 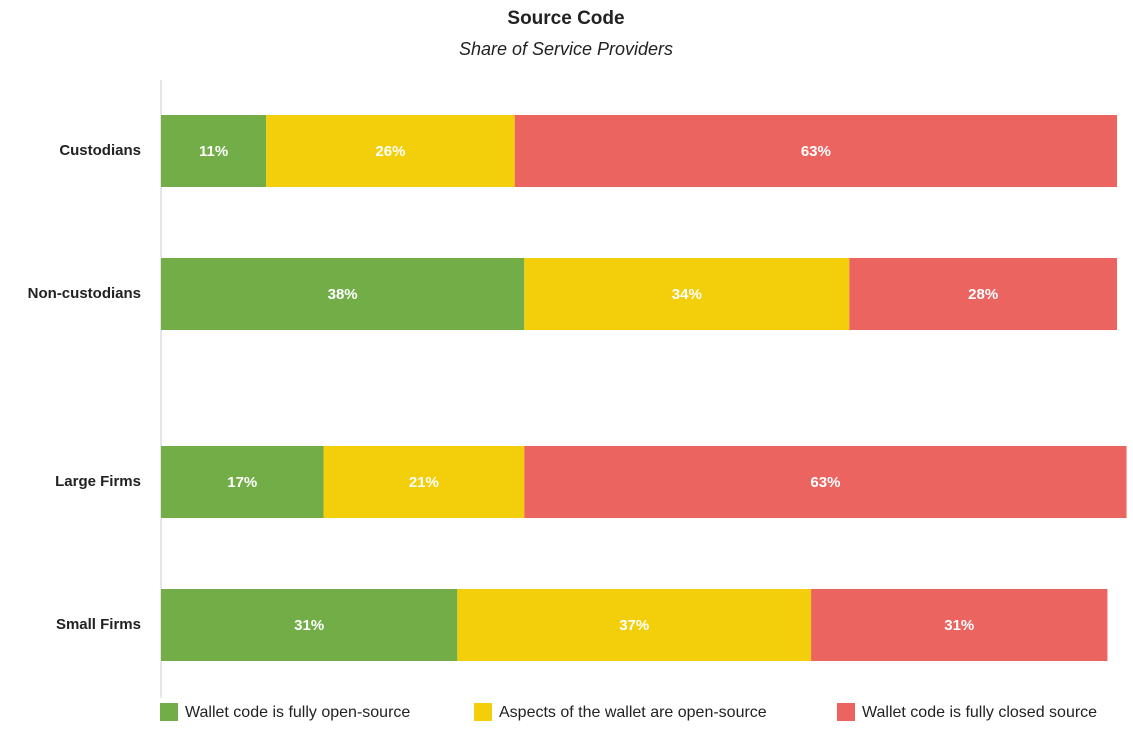 What do you see at coordinates (98, 624) in the screenshot?
I see `category-label: Small Firms` at bounding box center [98, 624].